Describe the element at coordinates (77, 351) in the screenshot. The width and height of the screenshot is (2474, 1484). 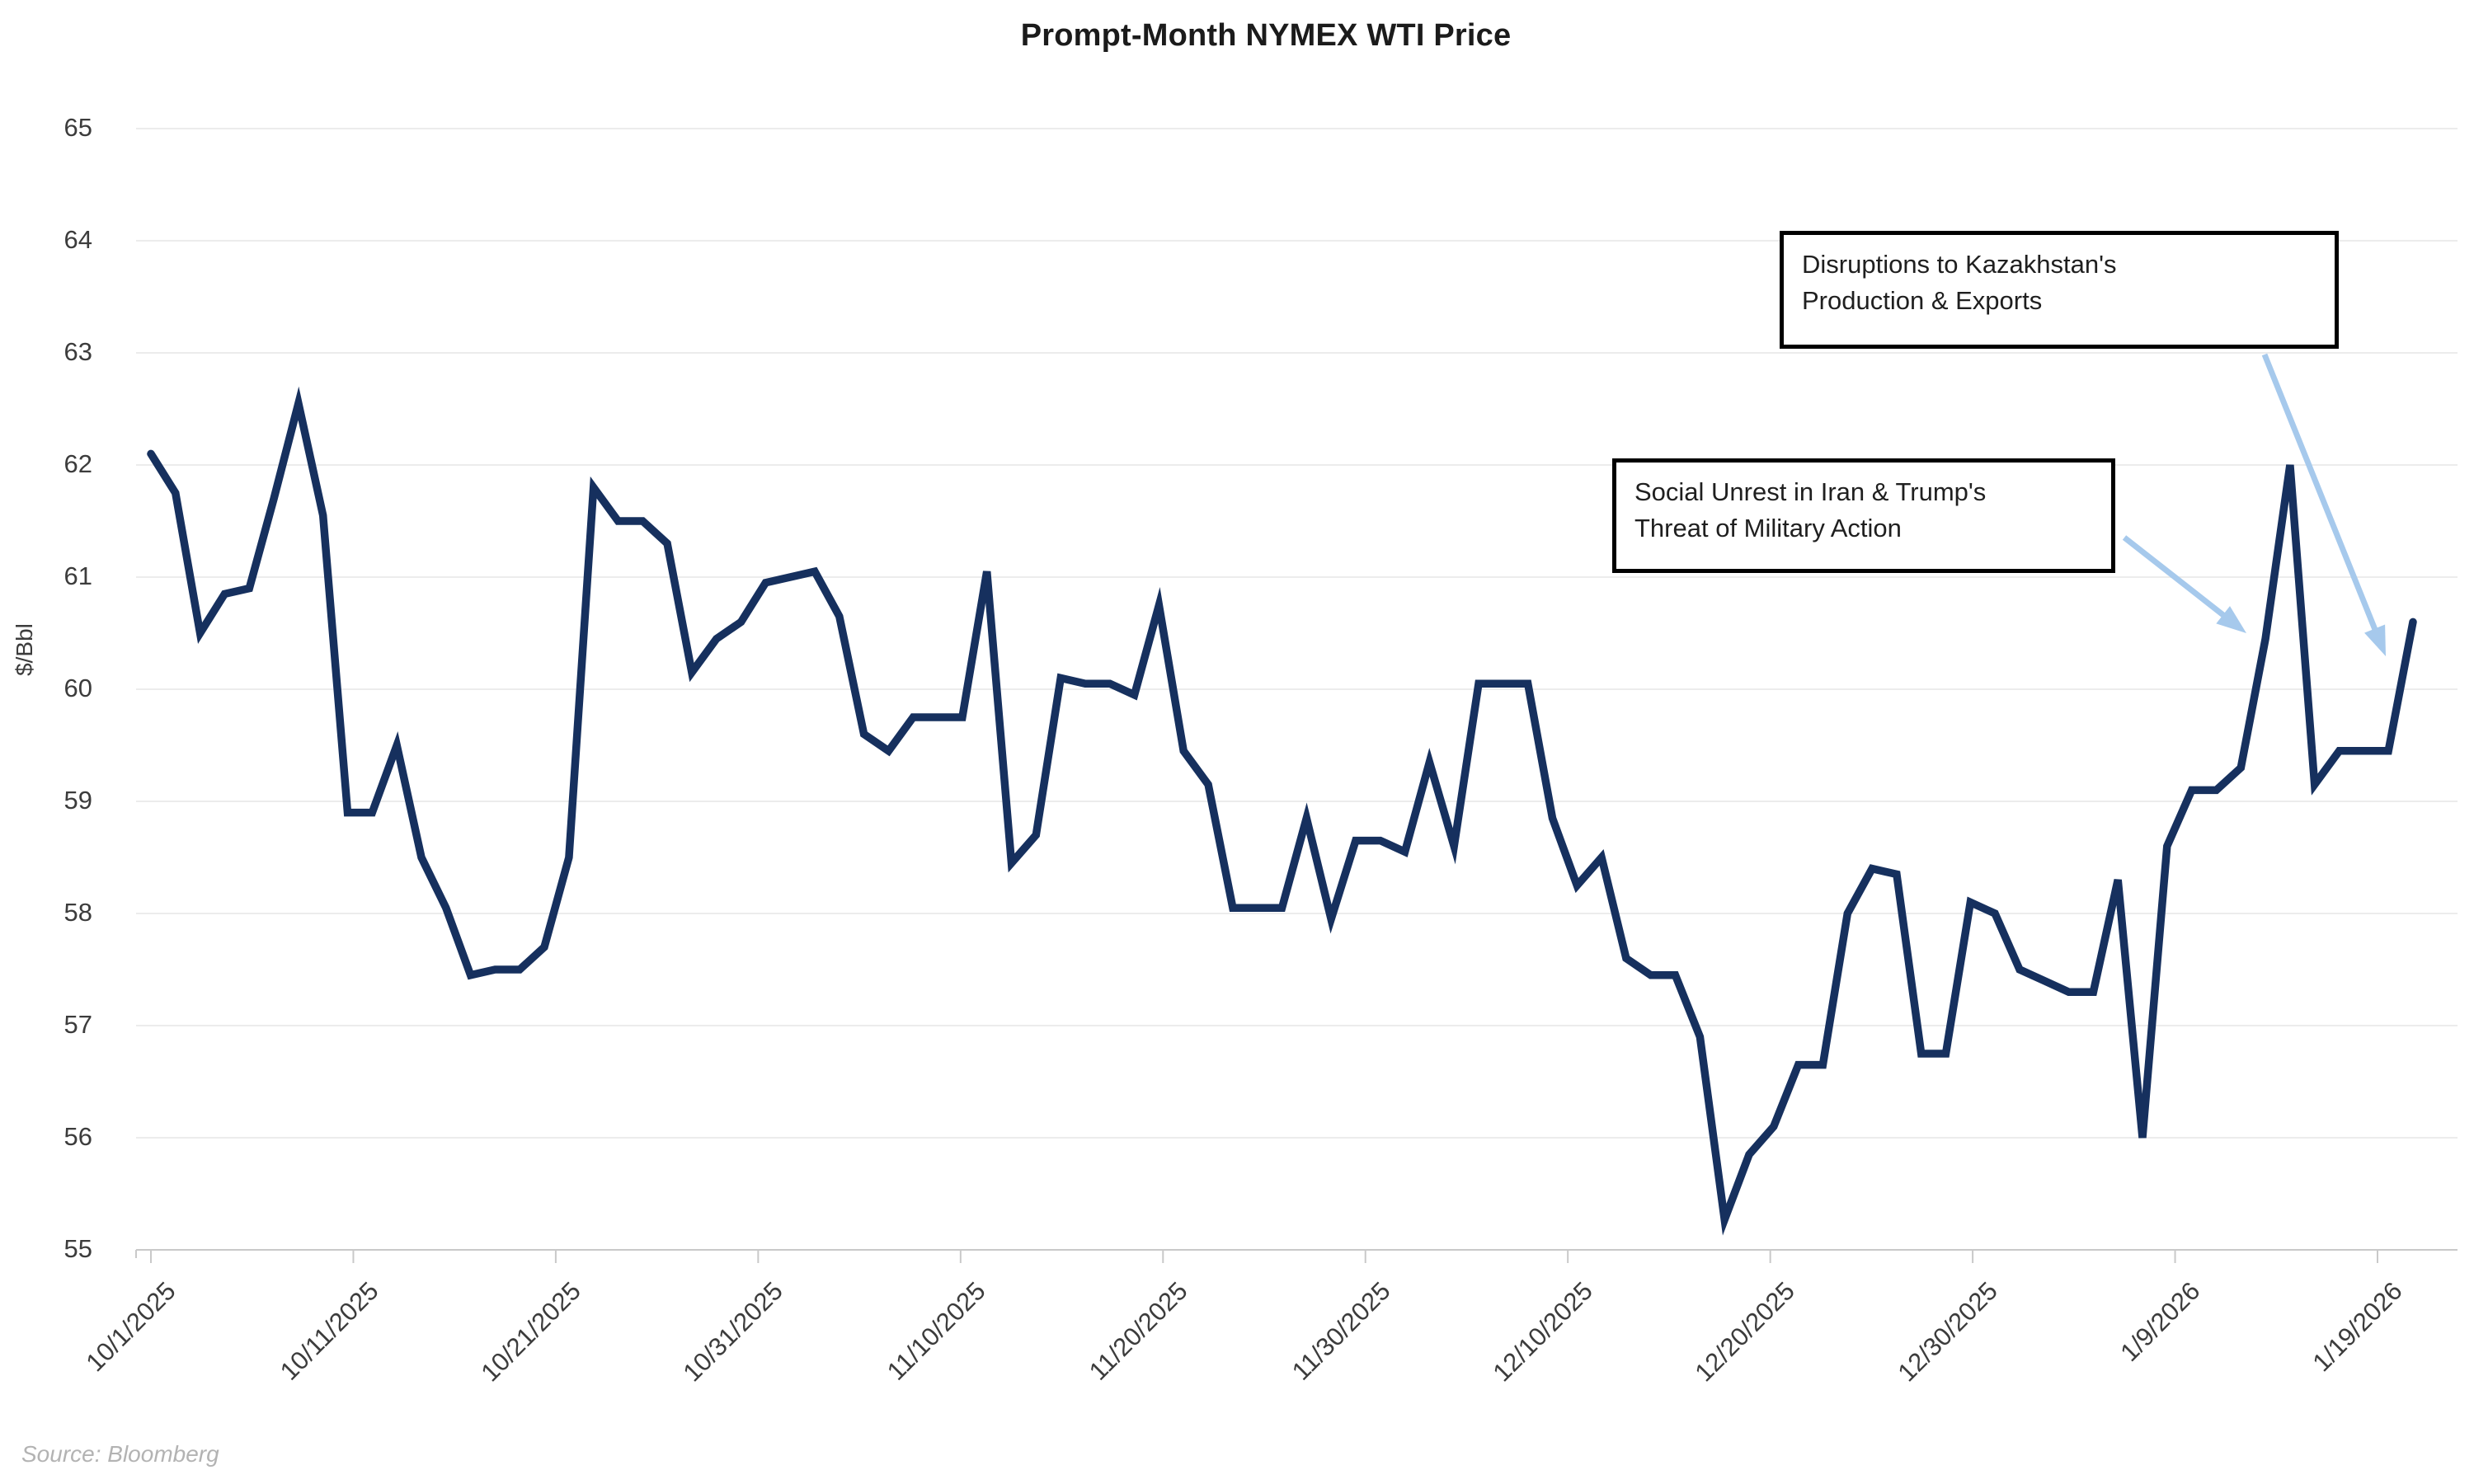
I see `y-tick-label-63: 63` at that location.